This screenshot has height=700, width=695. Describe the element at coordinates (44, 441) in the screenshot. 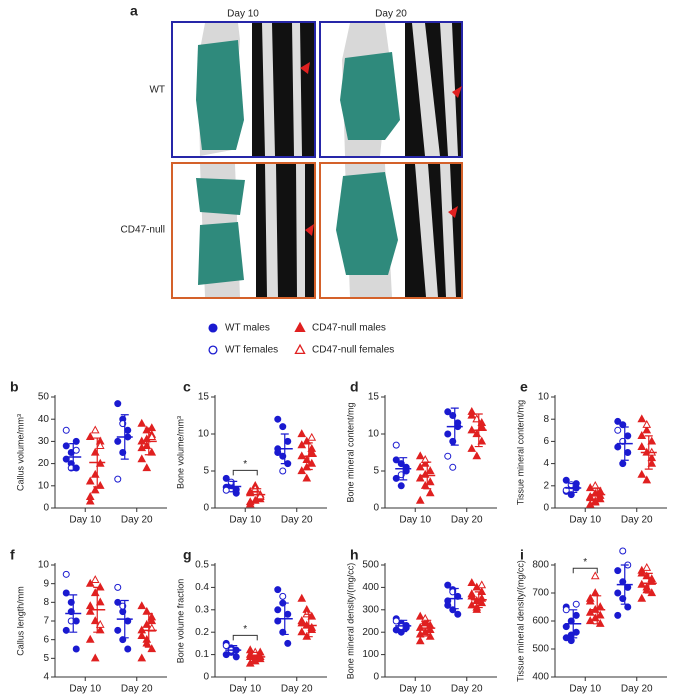

I see `y-tick-label: 30` at that location.